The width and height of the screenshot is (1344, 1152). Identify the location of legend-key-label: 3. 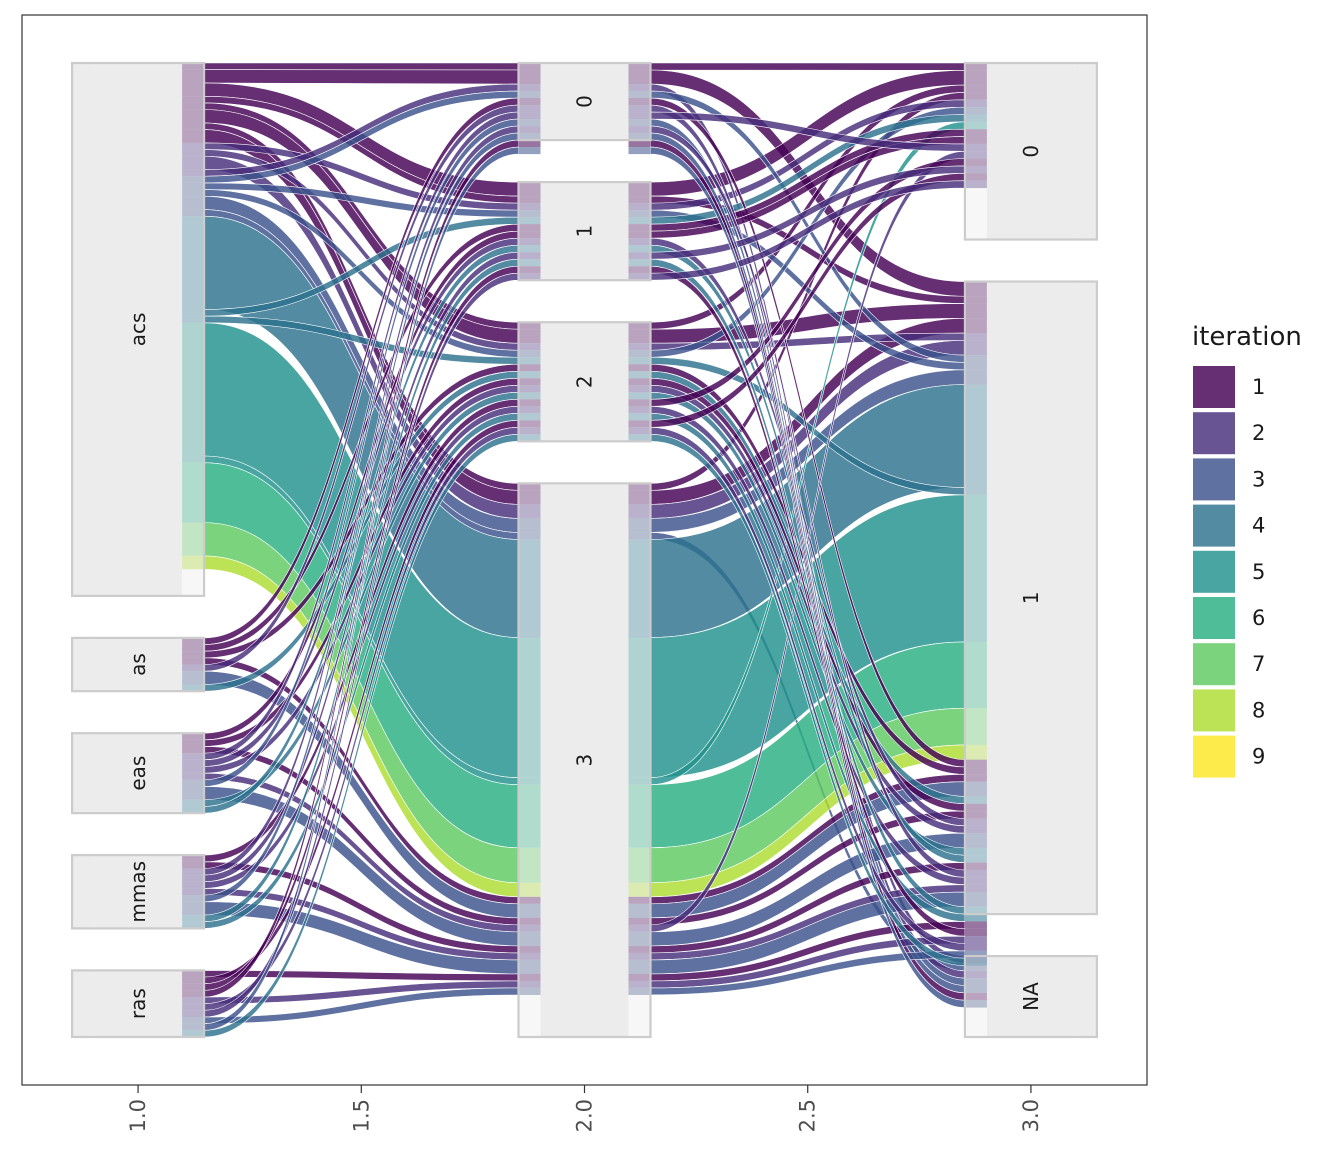
(1258, 479).